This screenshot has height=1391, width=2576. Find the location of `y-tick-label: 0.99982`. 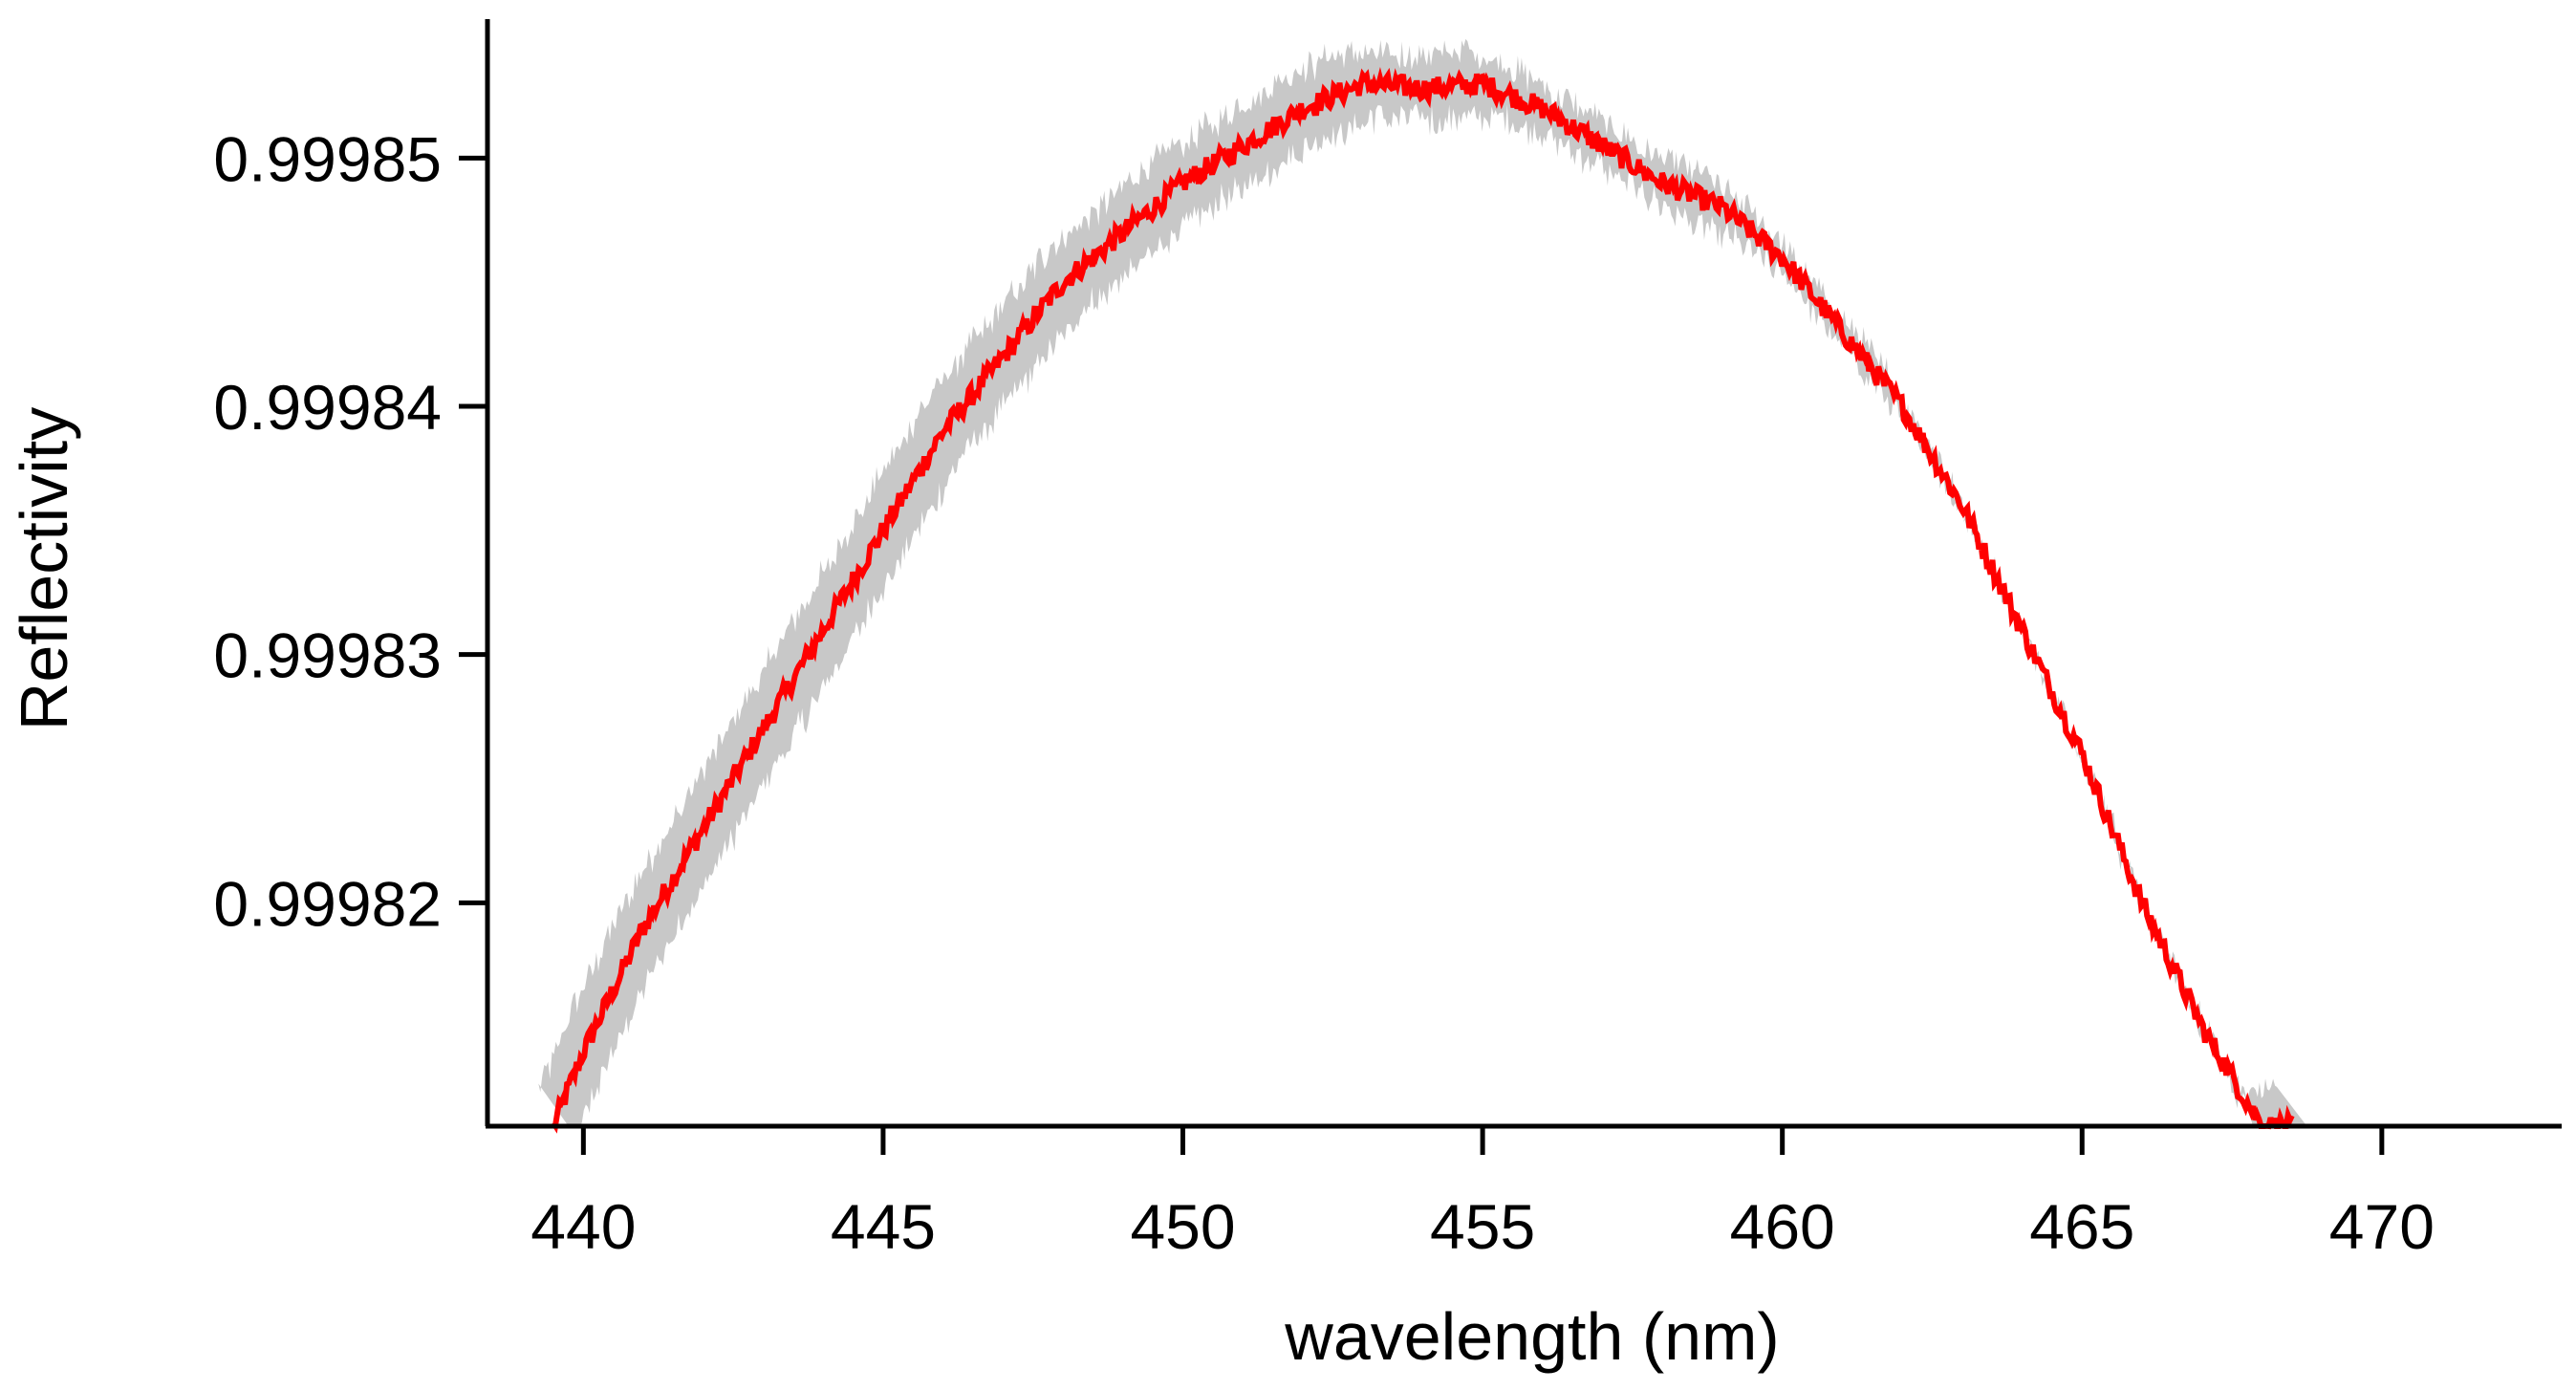

y-tick-label: 0.99982 is located at coordinates (328, 903).